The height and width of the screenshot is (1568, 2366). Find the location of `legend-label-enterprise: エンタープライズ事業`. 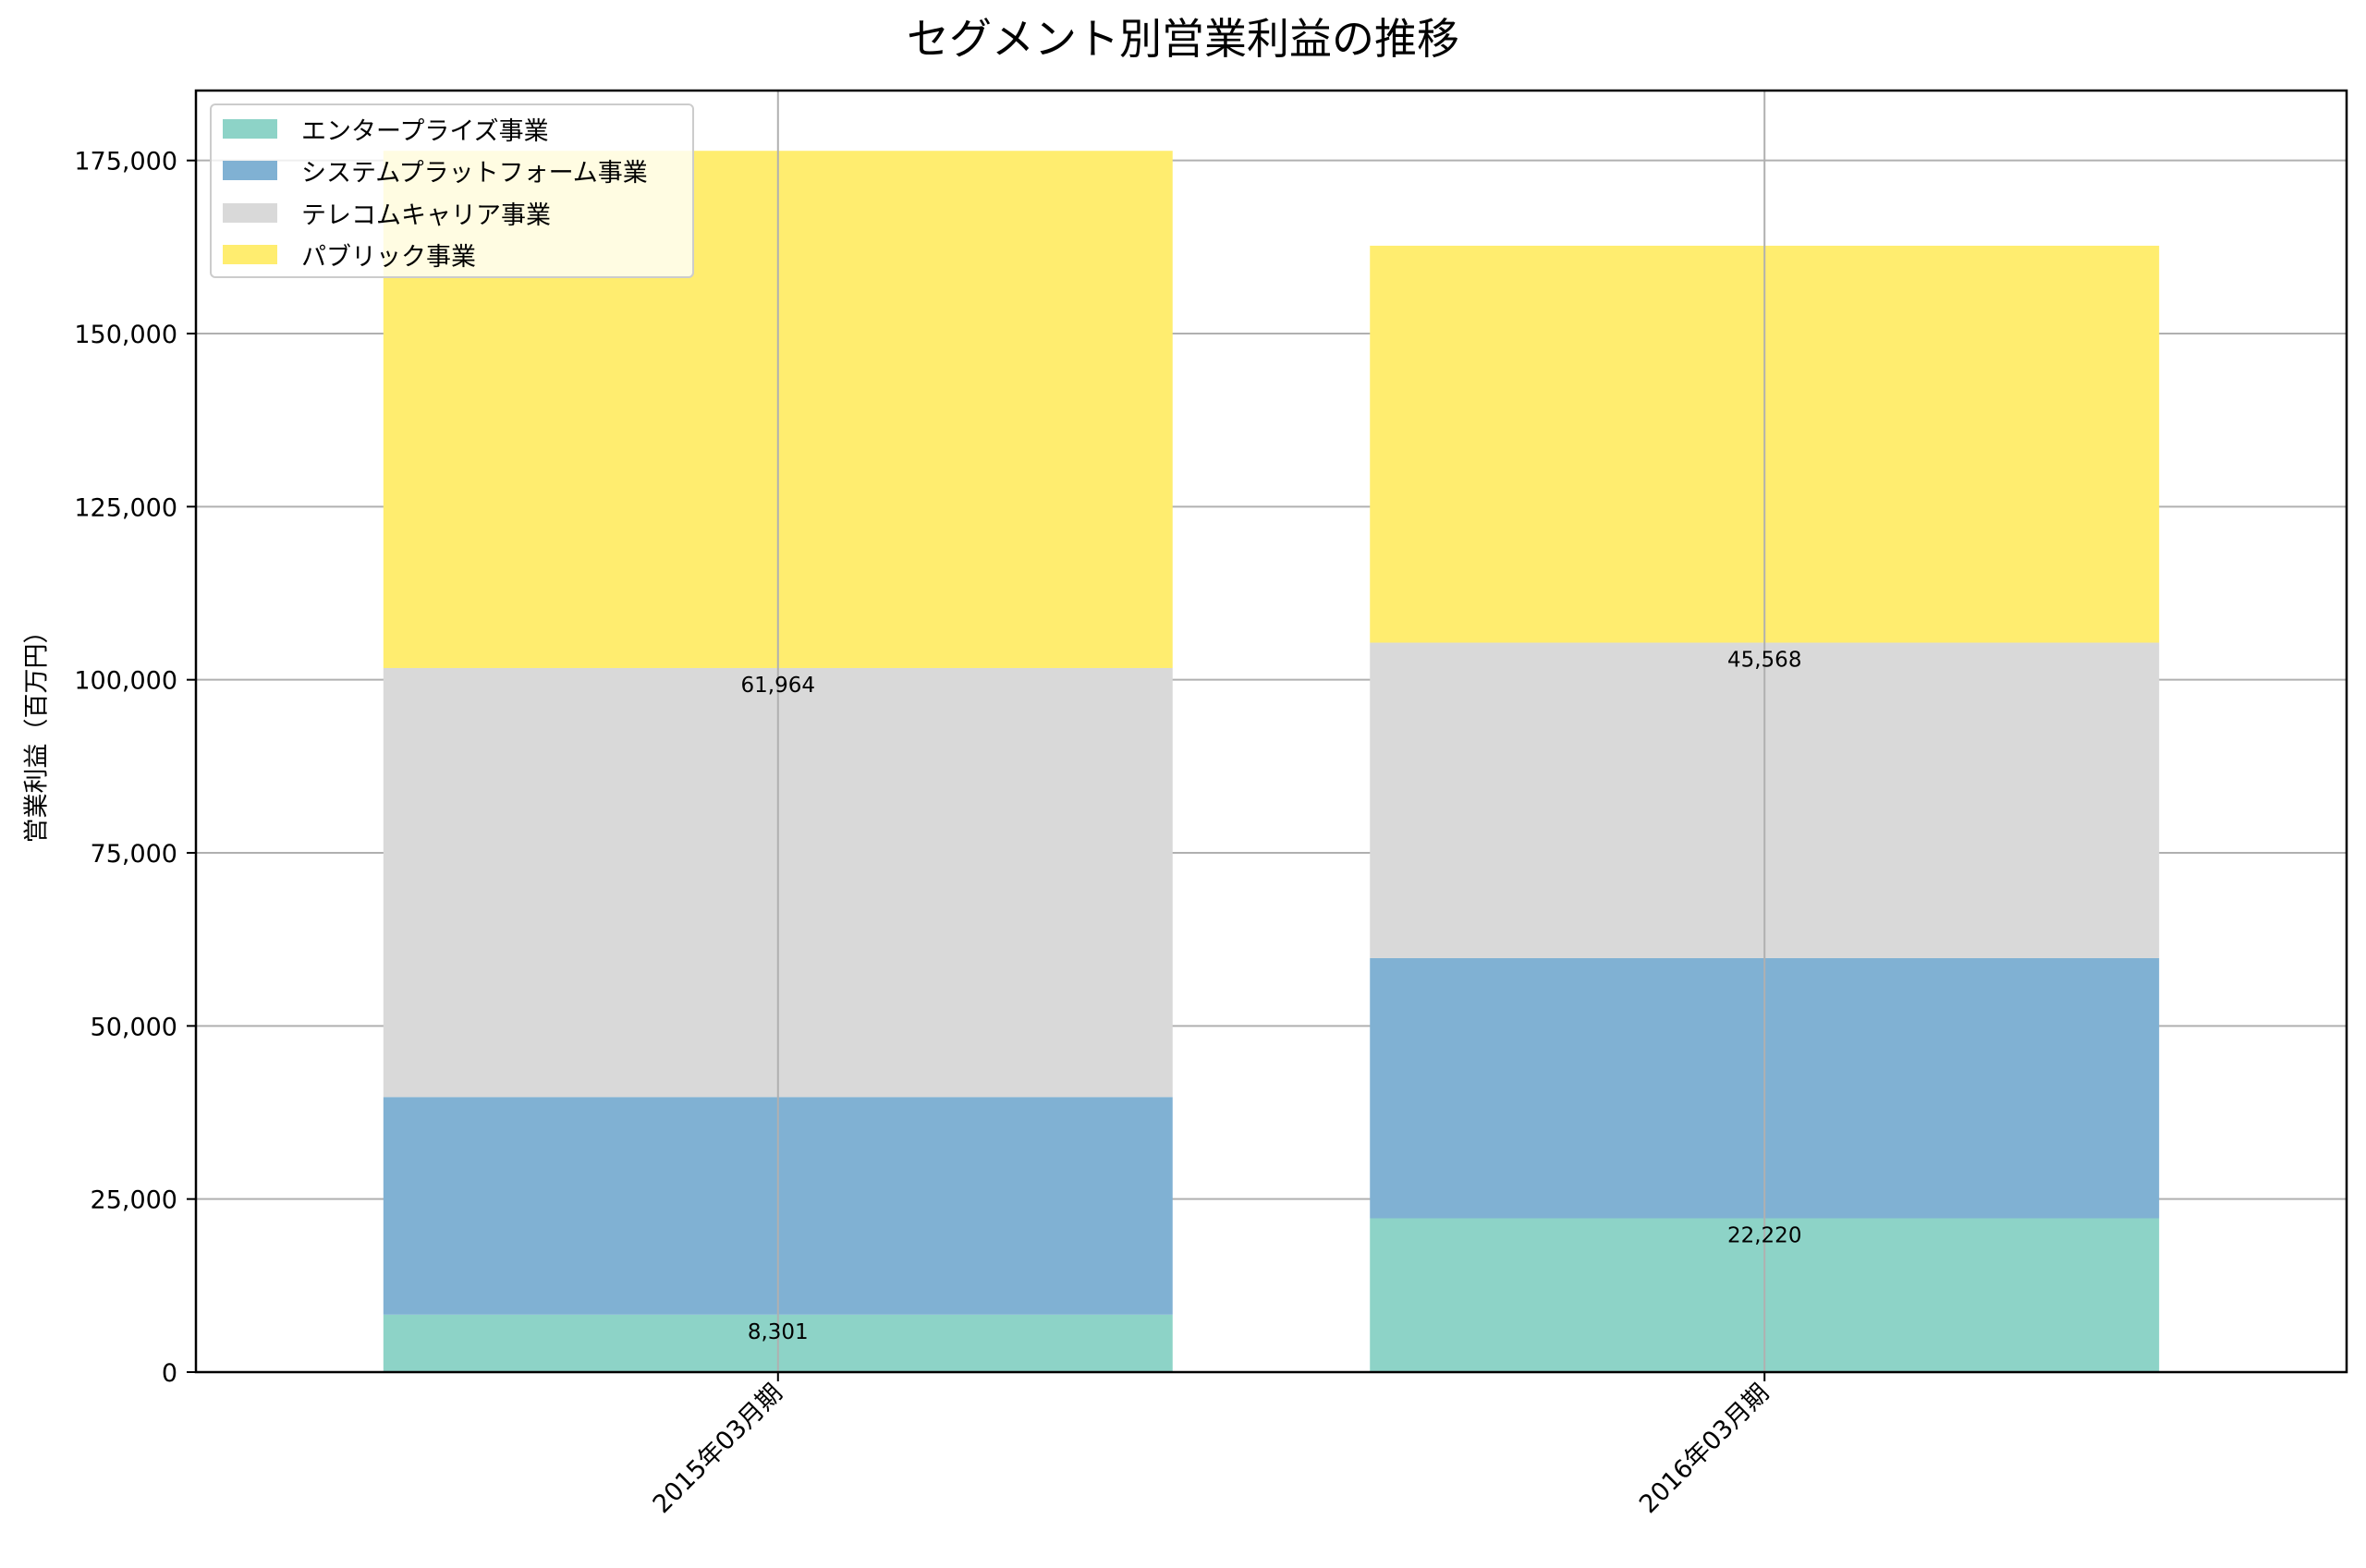

legend-label-enterprise: エンタープライズ事業 is located at coordinates (425, 131).